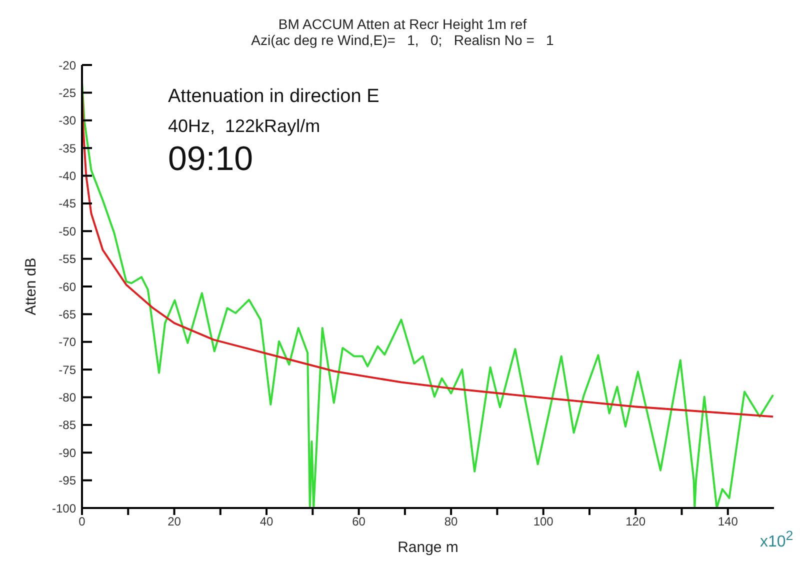 The height and width of the screenshot is (570, 805). What do you see at coordinates (67, 369) in the screenshot?
I see `y-tick-label: -75` at bounding box center [67, 369].